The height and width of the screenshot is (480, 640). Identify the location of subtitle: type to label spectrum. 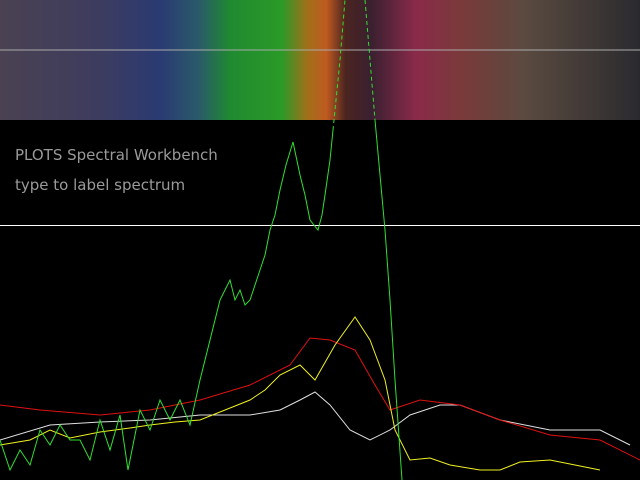
(100, 185).